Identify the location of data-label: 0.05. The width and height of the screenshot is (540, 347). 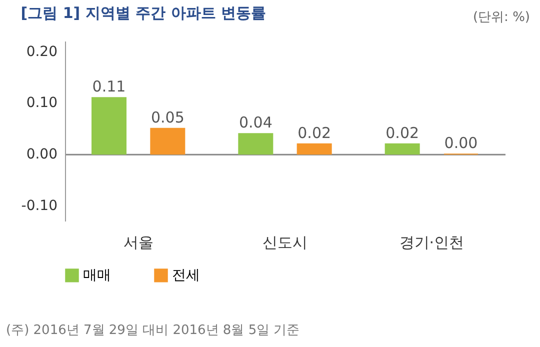
(167, 117).